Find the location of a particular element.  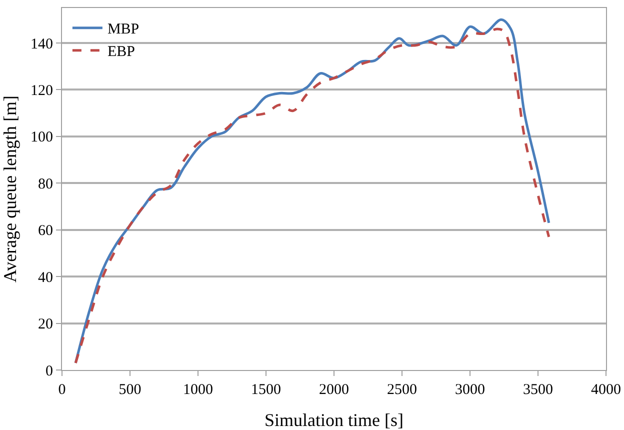

y-tick-label: 100 is located at coordinates (41, 138).